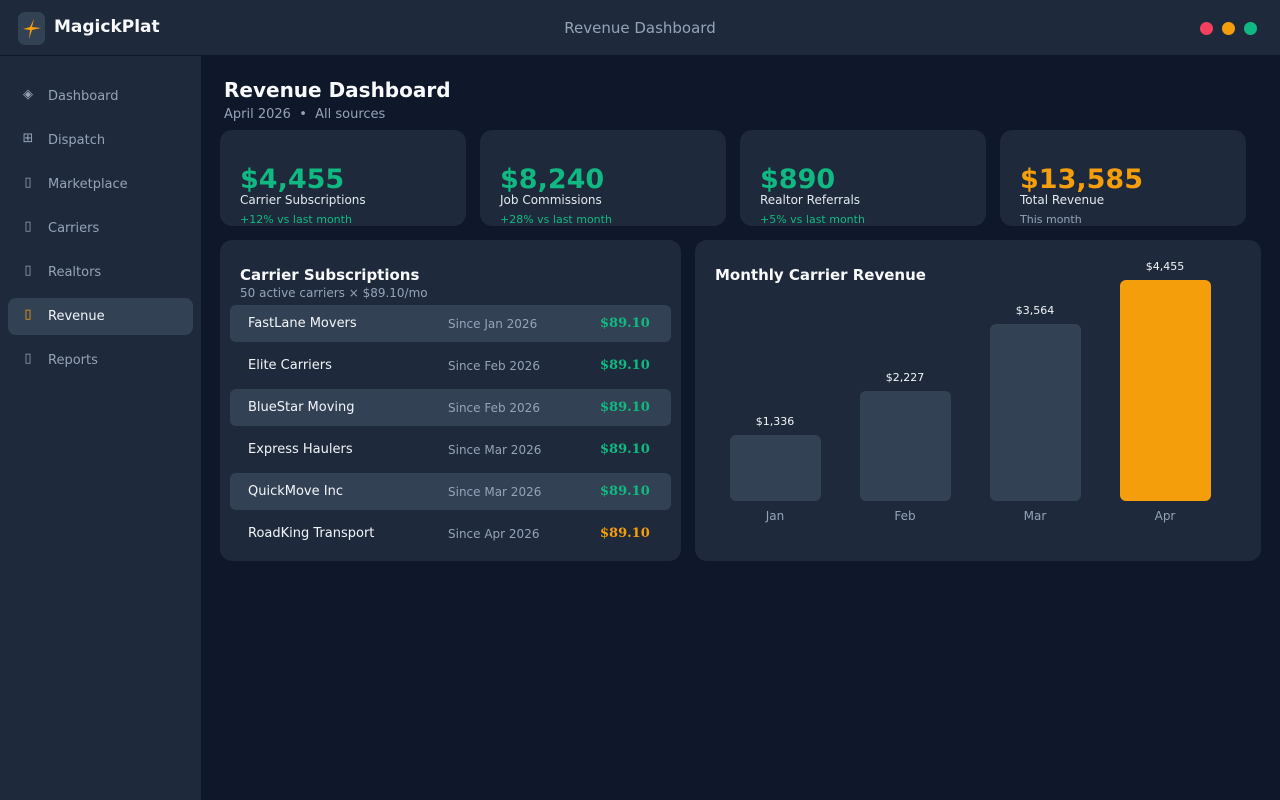 This screenshot has width=1280, height=800. What do you see at coordinates (494, 534) in the screenshot?
I see `carrier-since: Since Apr 2026` at bounding box center [494, 534].